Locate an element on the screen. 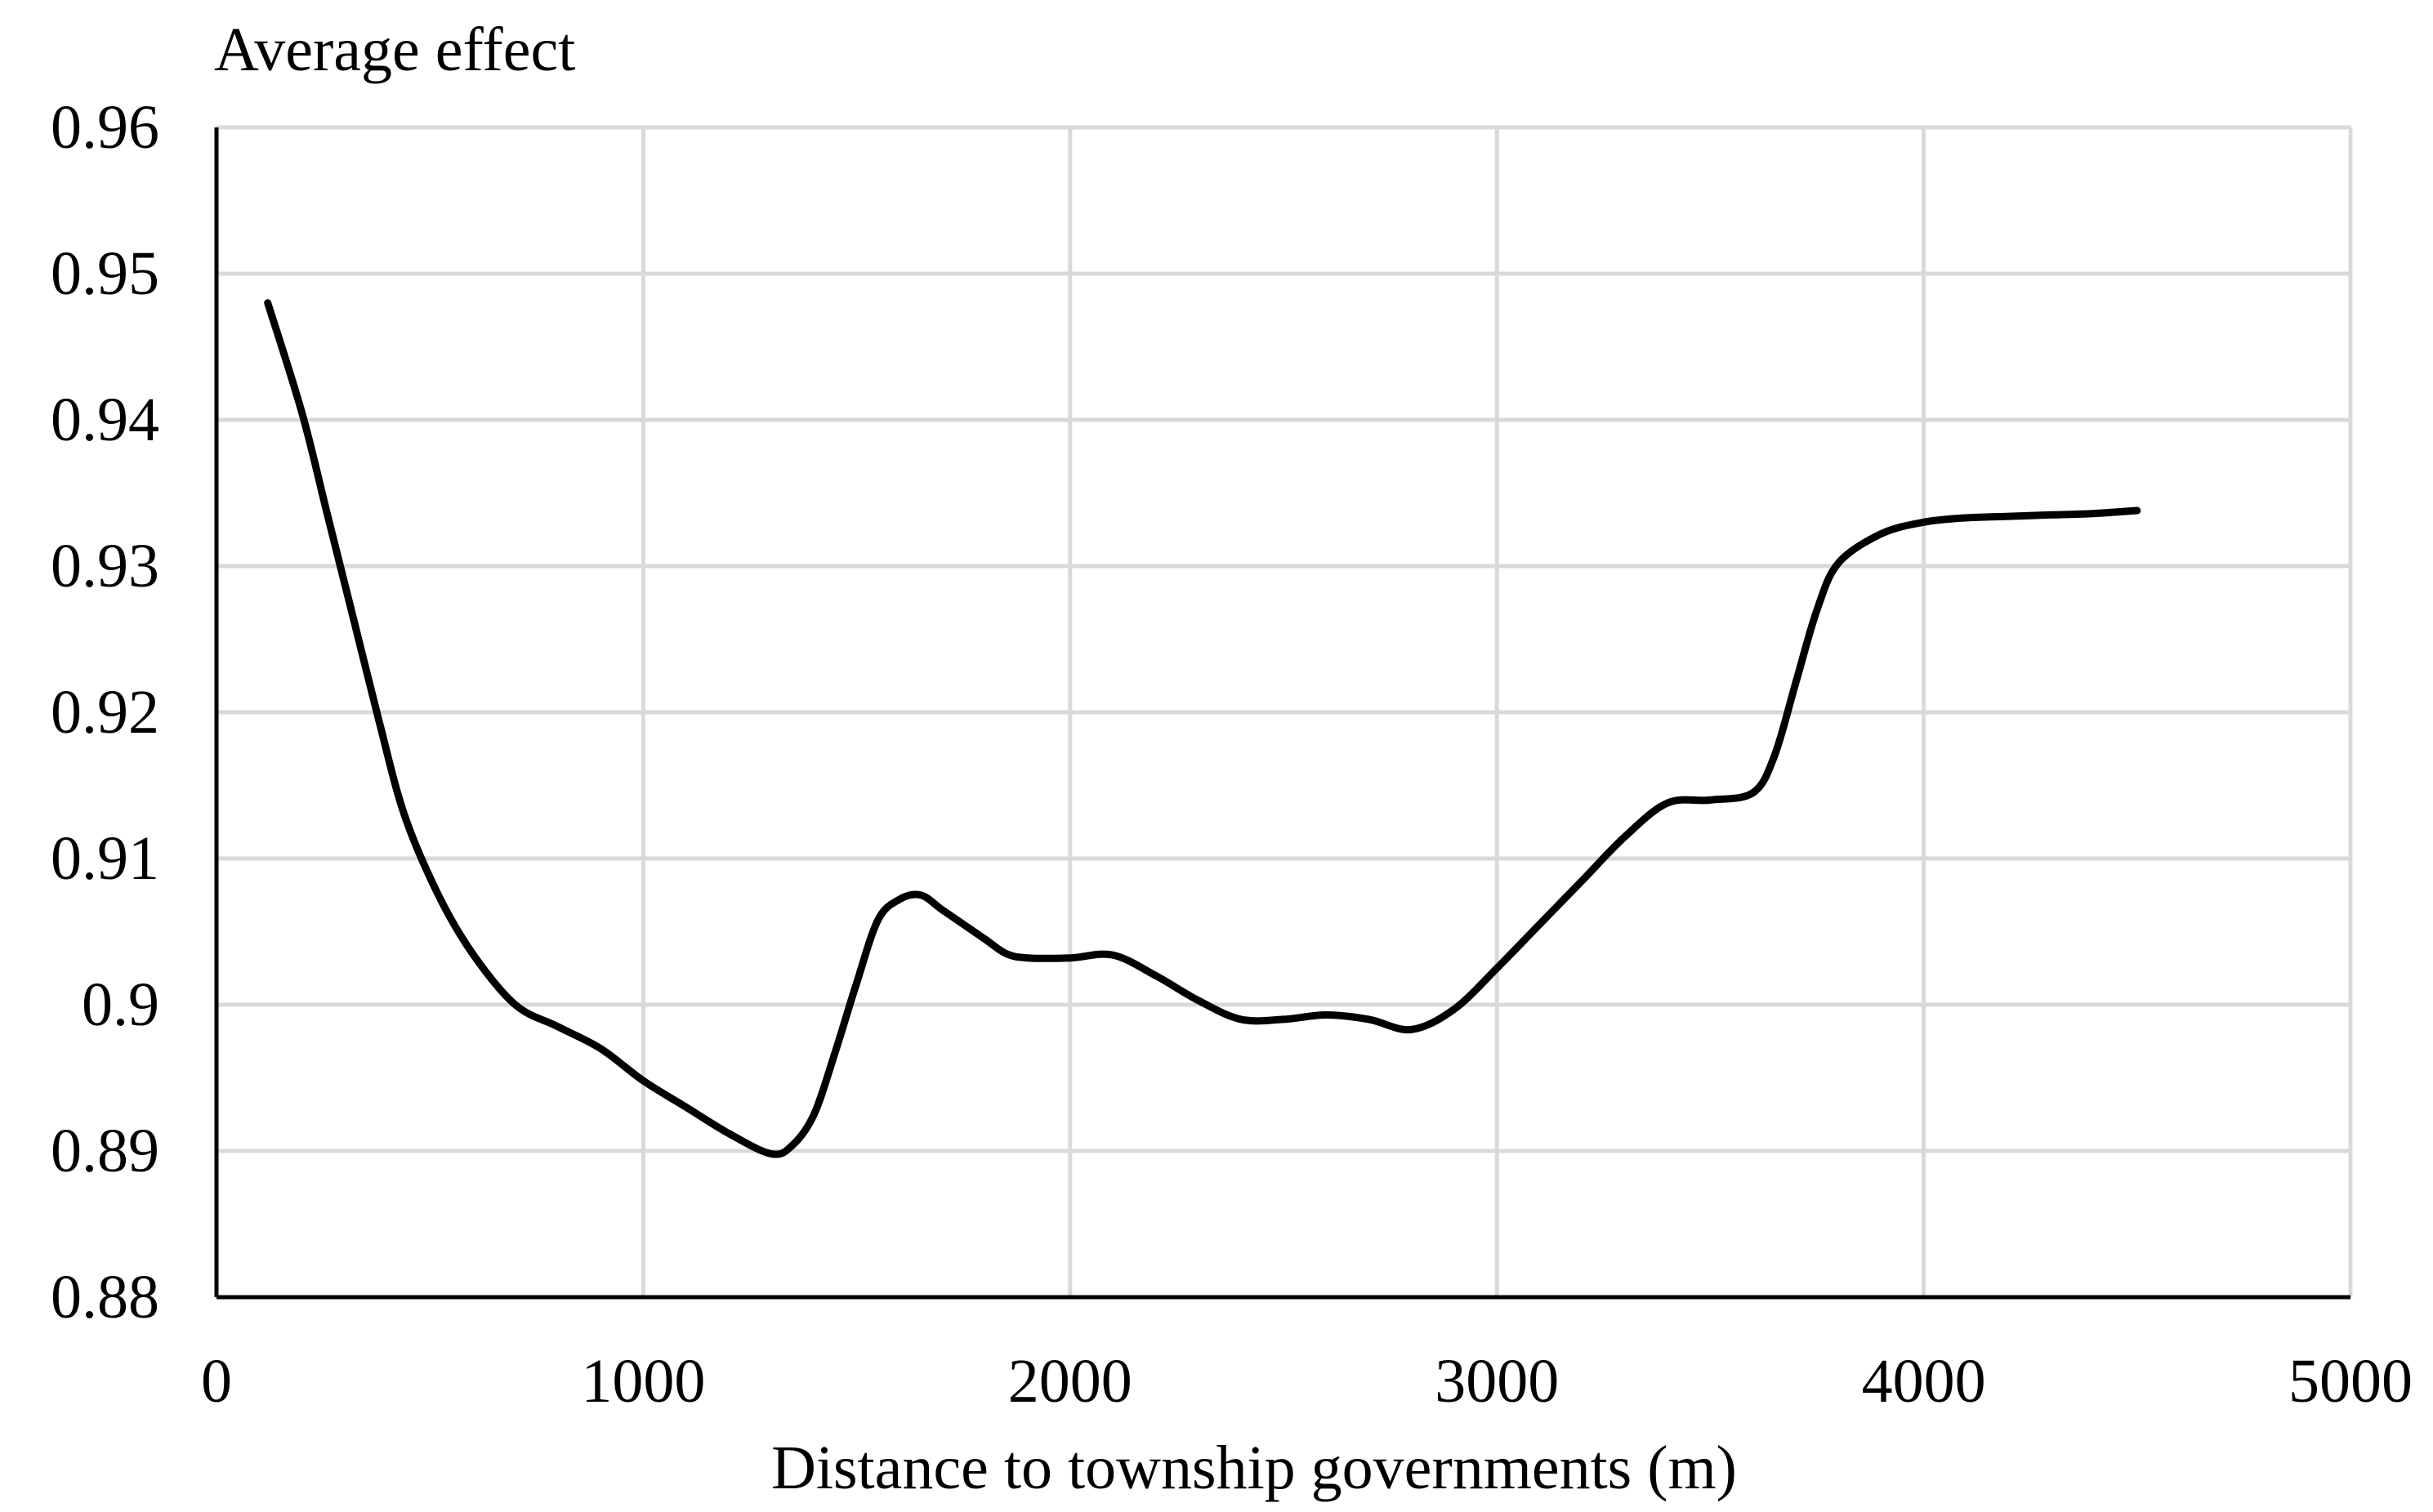  y-tick-label: 0.89 is located at coordinates (105, 1151).